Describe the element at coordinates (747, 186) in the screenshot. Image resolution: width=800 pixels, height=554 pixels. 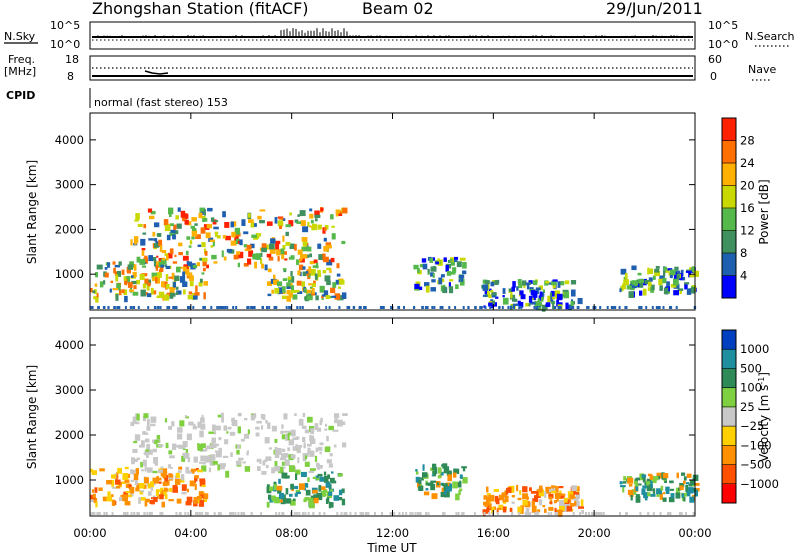
I see `power-colorbar-tick-label: 20` at that location.